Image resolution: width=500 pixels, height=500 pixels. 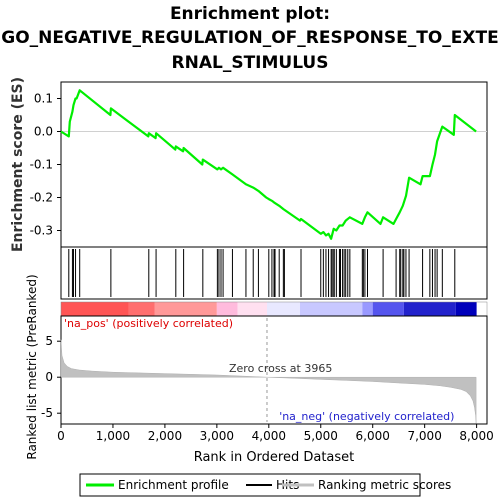 I want to click on na-pos-label: 'na_pos' (positively correlated), so click(x=148, y=323).